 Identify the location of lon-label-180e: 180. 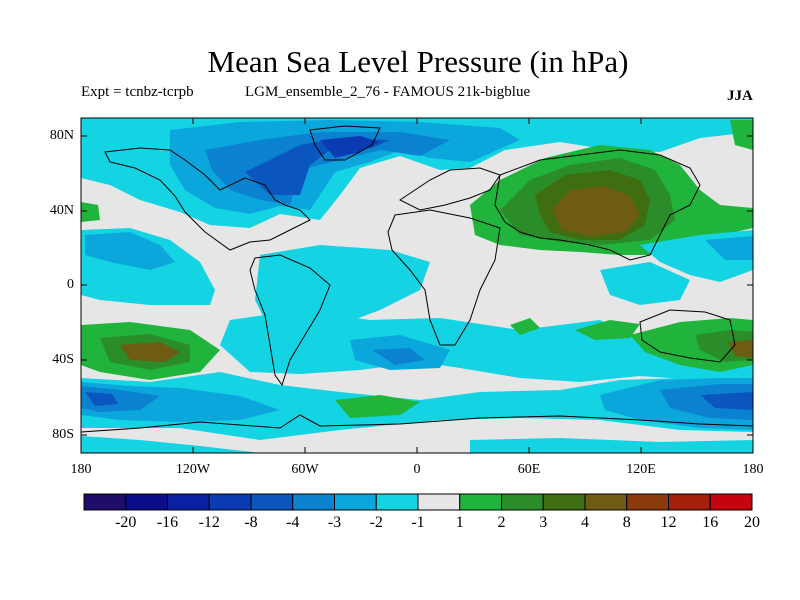
(753, 469).